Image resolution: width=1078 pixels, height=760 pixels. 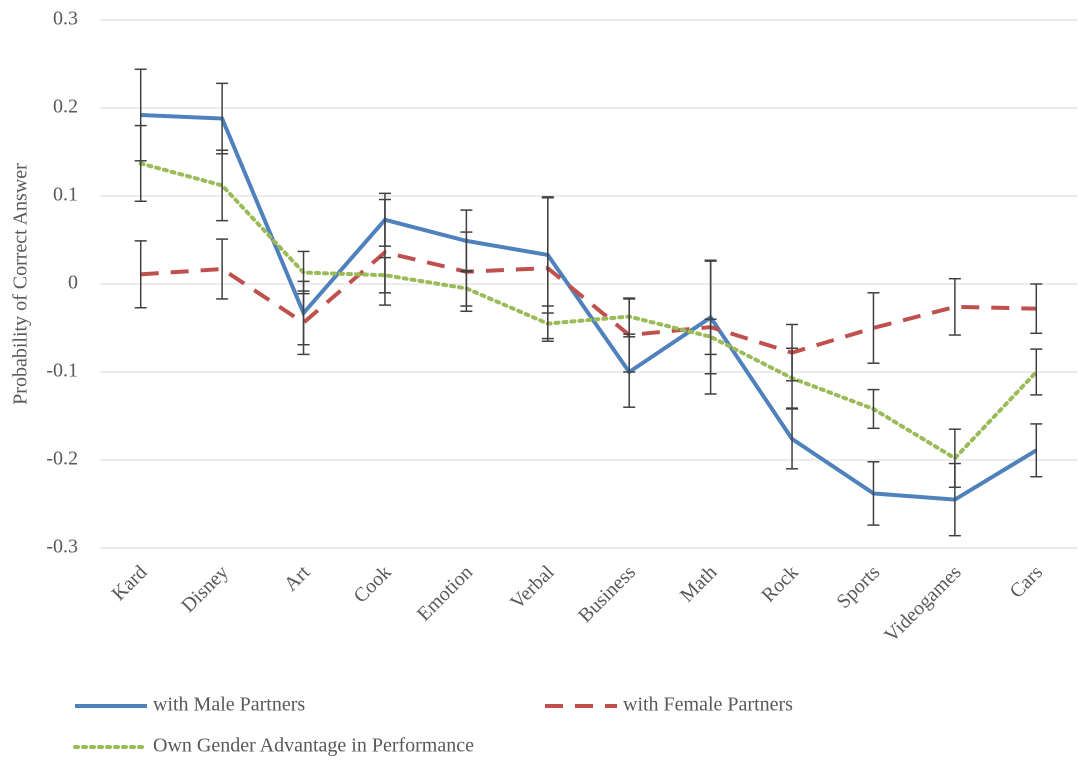 What do you see at coordinates (708, 705) in the screenshot?
I see `legend-label: with Female Partners` at bounding box center [708, 705].